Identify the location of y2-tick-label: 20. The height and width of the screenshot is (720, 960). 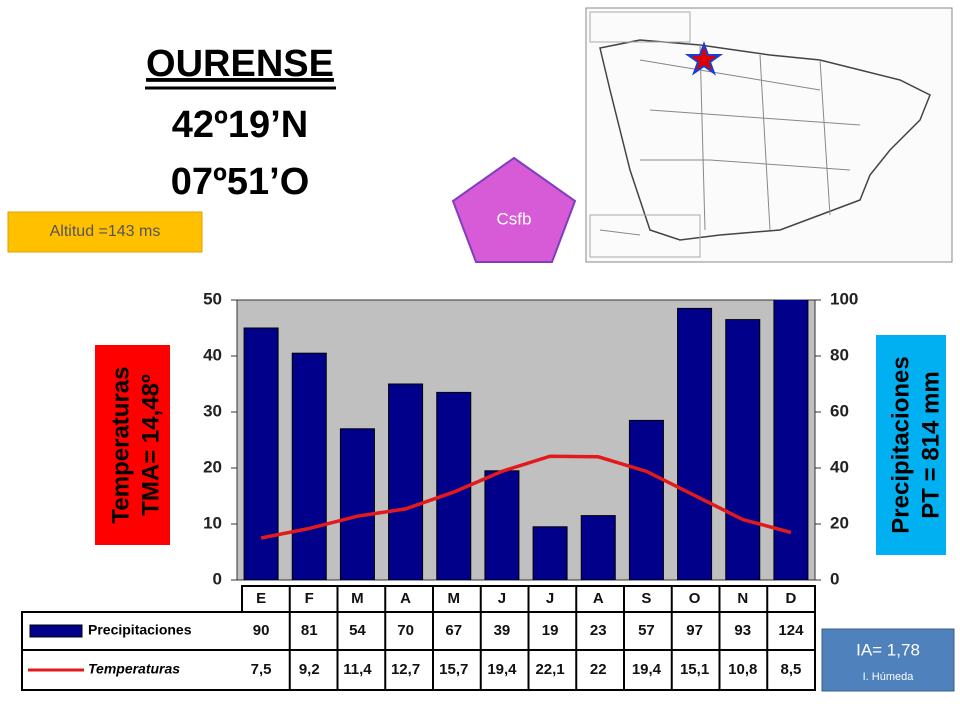
(839, 522).